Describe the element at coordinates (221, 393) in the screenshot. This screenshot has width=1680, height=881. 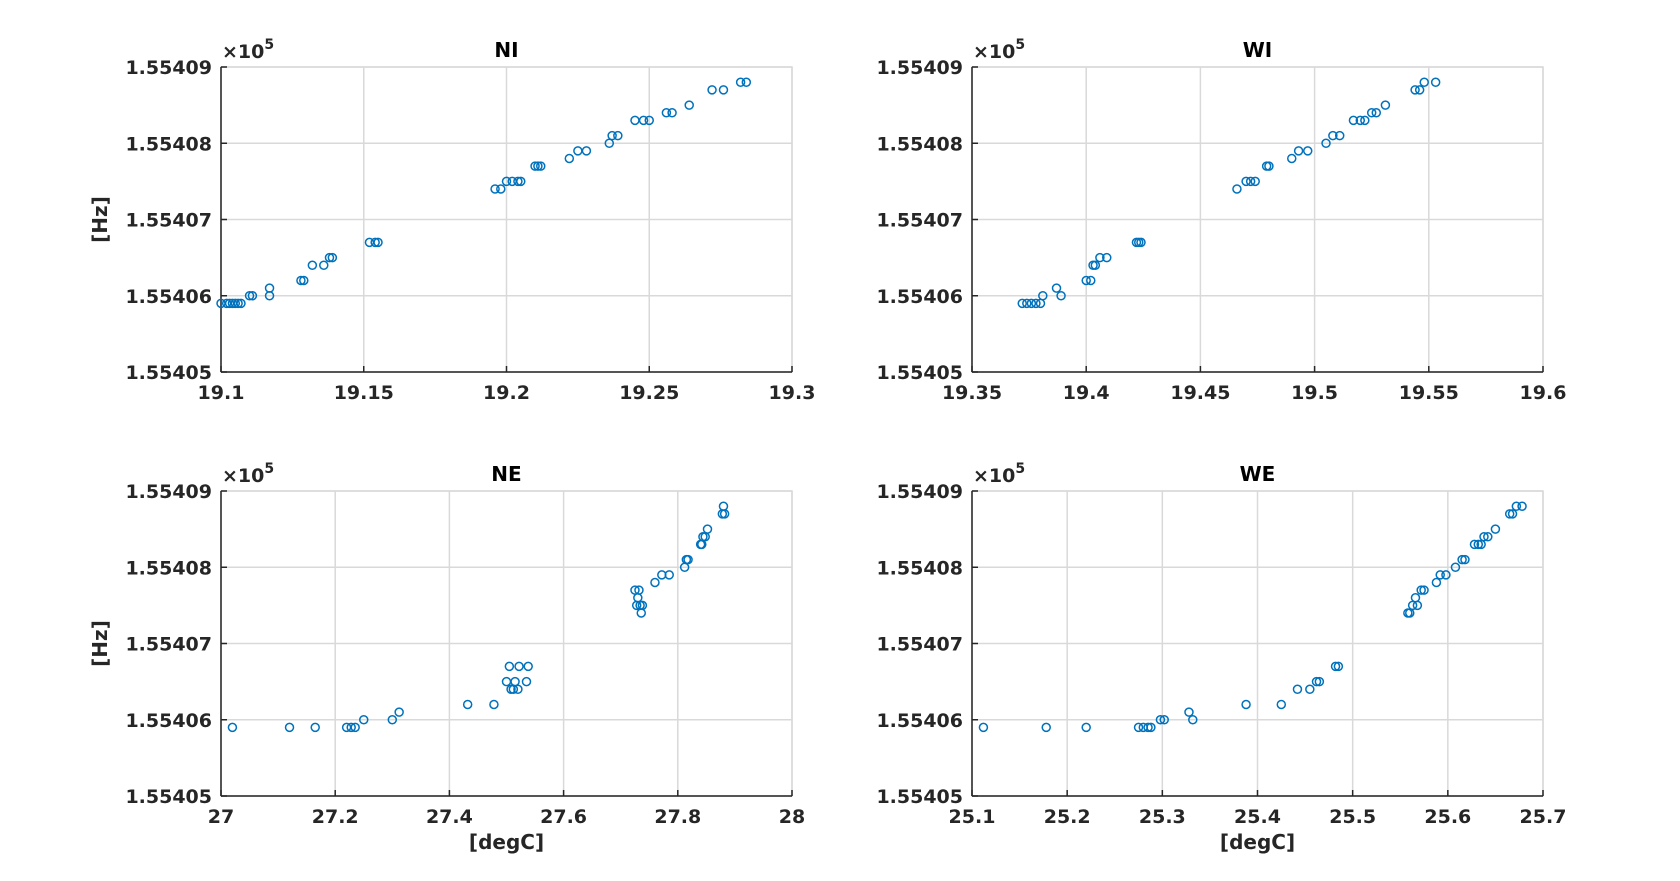
I see `x-tick-label: 19.1` at that location.